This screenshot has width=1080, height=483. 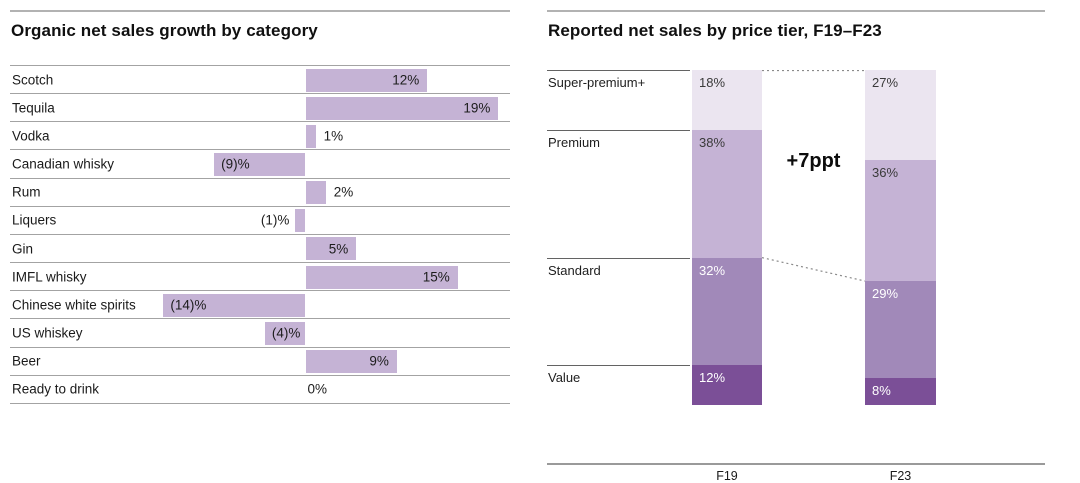 I want to click on tier-label: Super-premium+, so click(x=597, y=82).